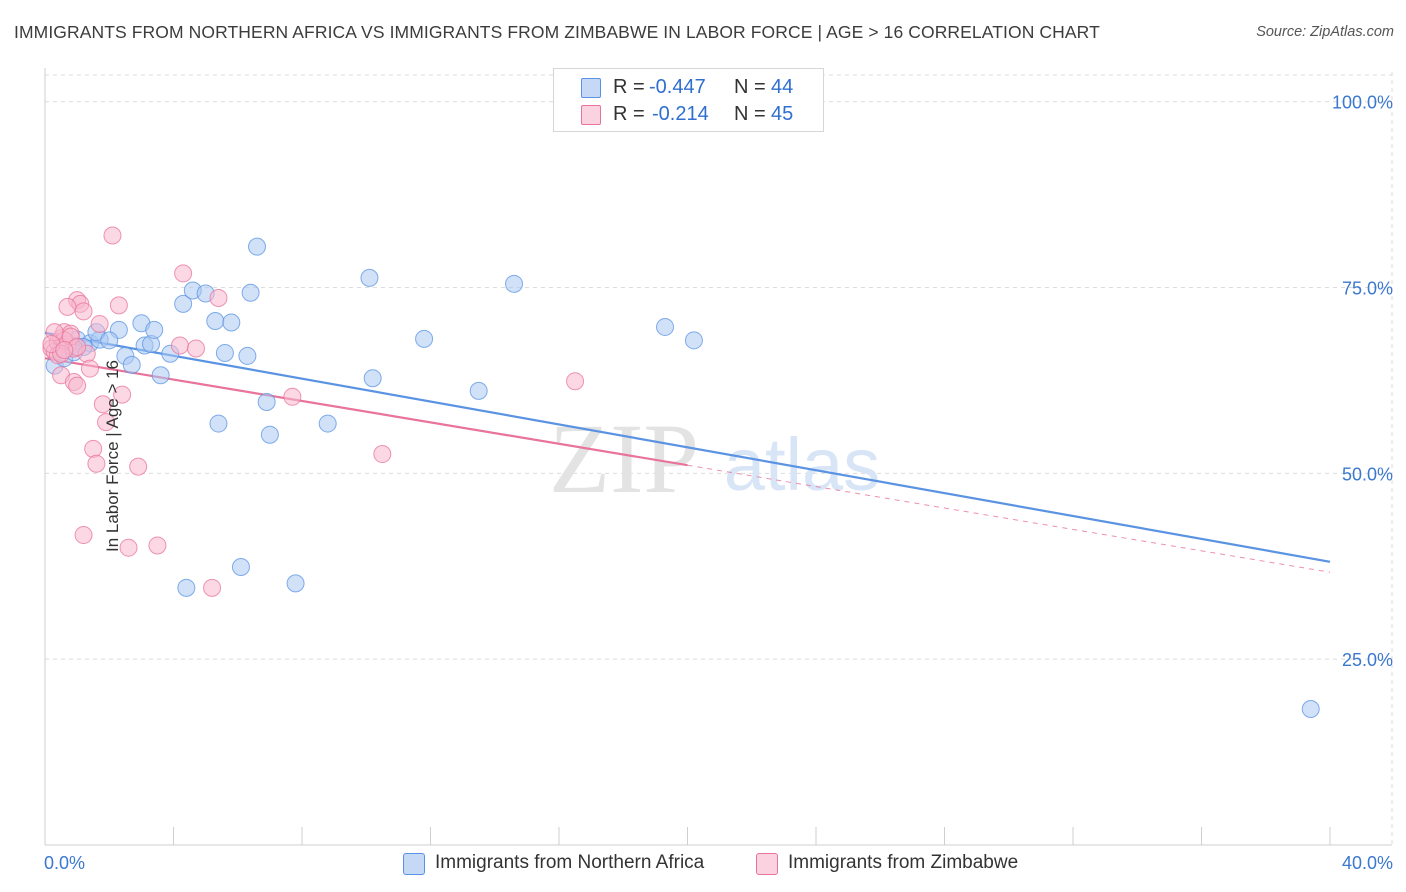  I want to click on legend-r-value: -0.214, so click(680, 114).